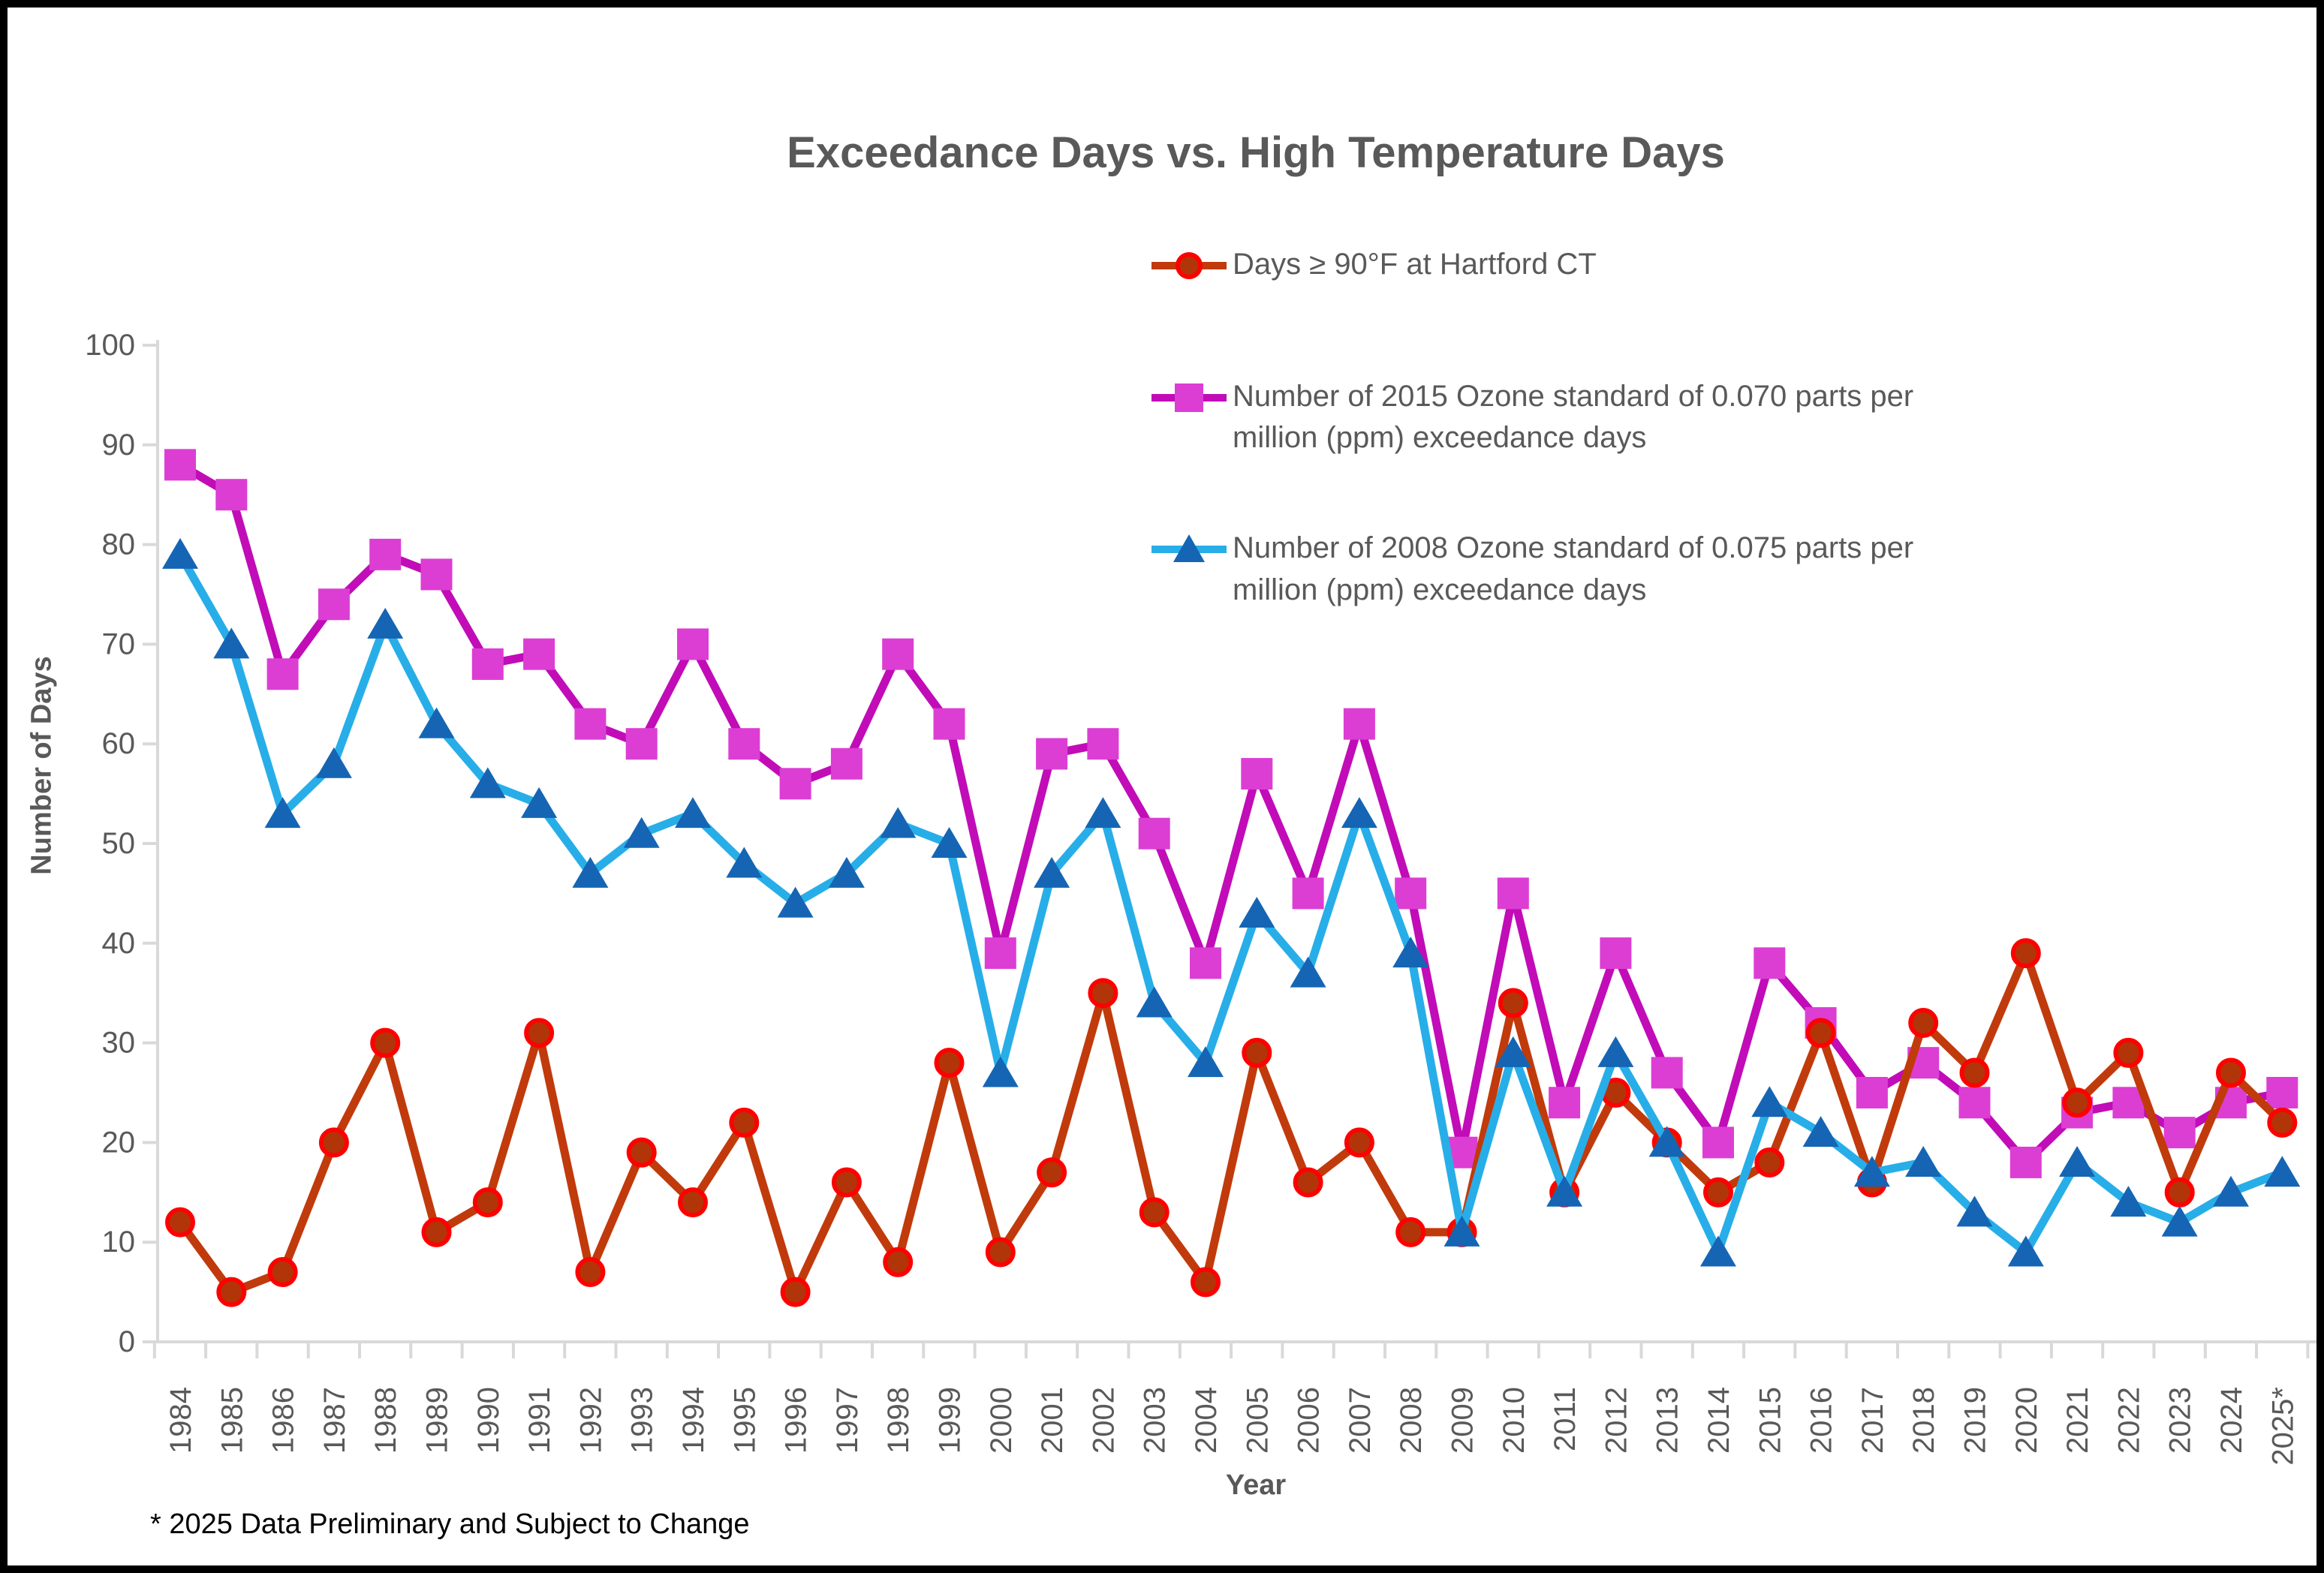  Describe the element at coordinates (2180, 1420) in the screenshot. I see `x-tick-label: 2023` at that location.